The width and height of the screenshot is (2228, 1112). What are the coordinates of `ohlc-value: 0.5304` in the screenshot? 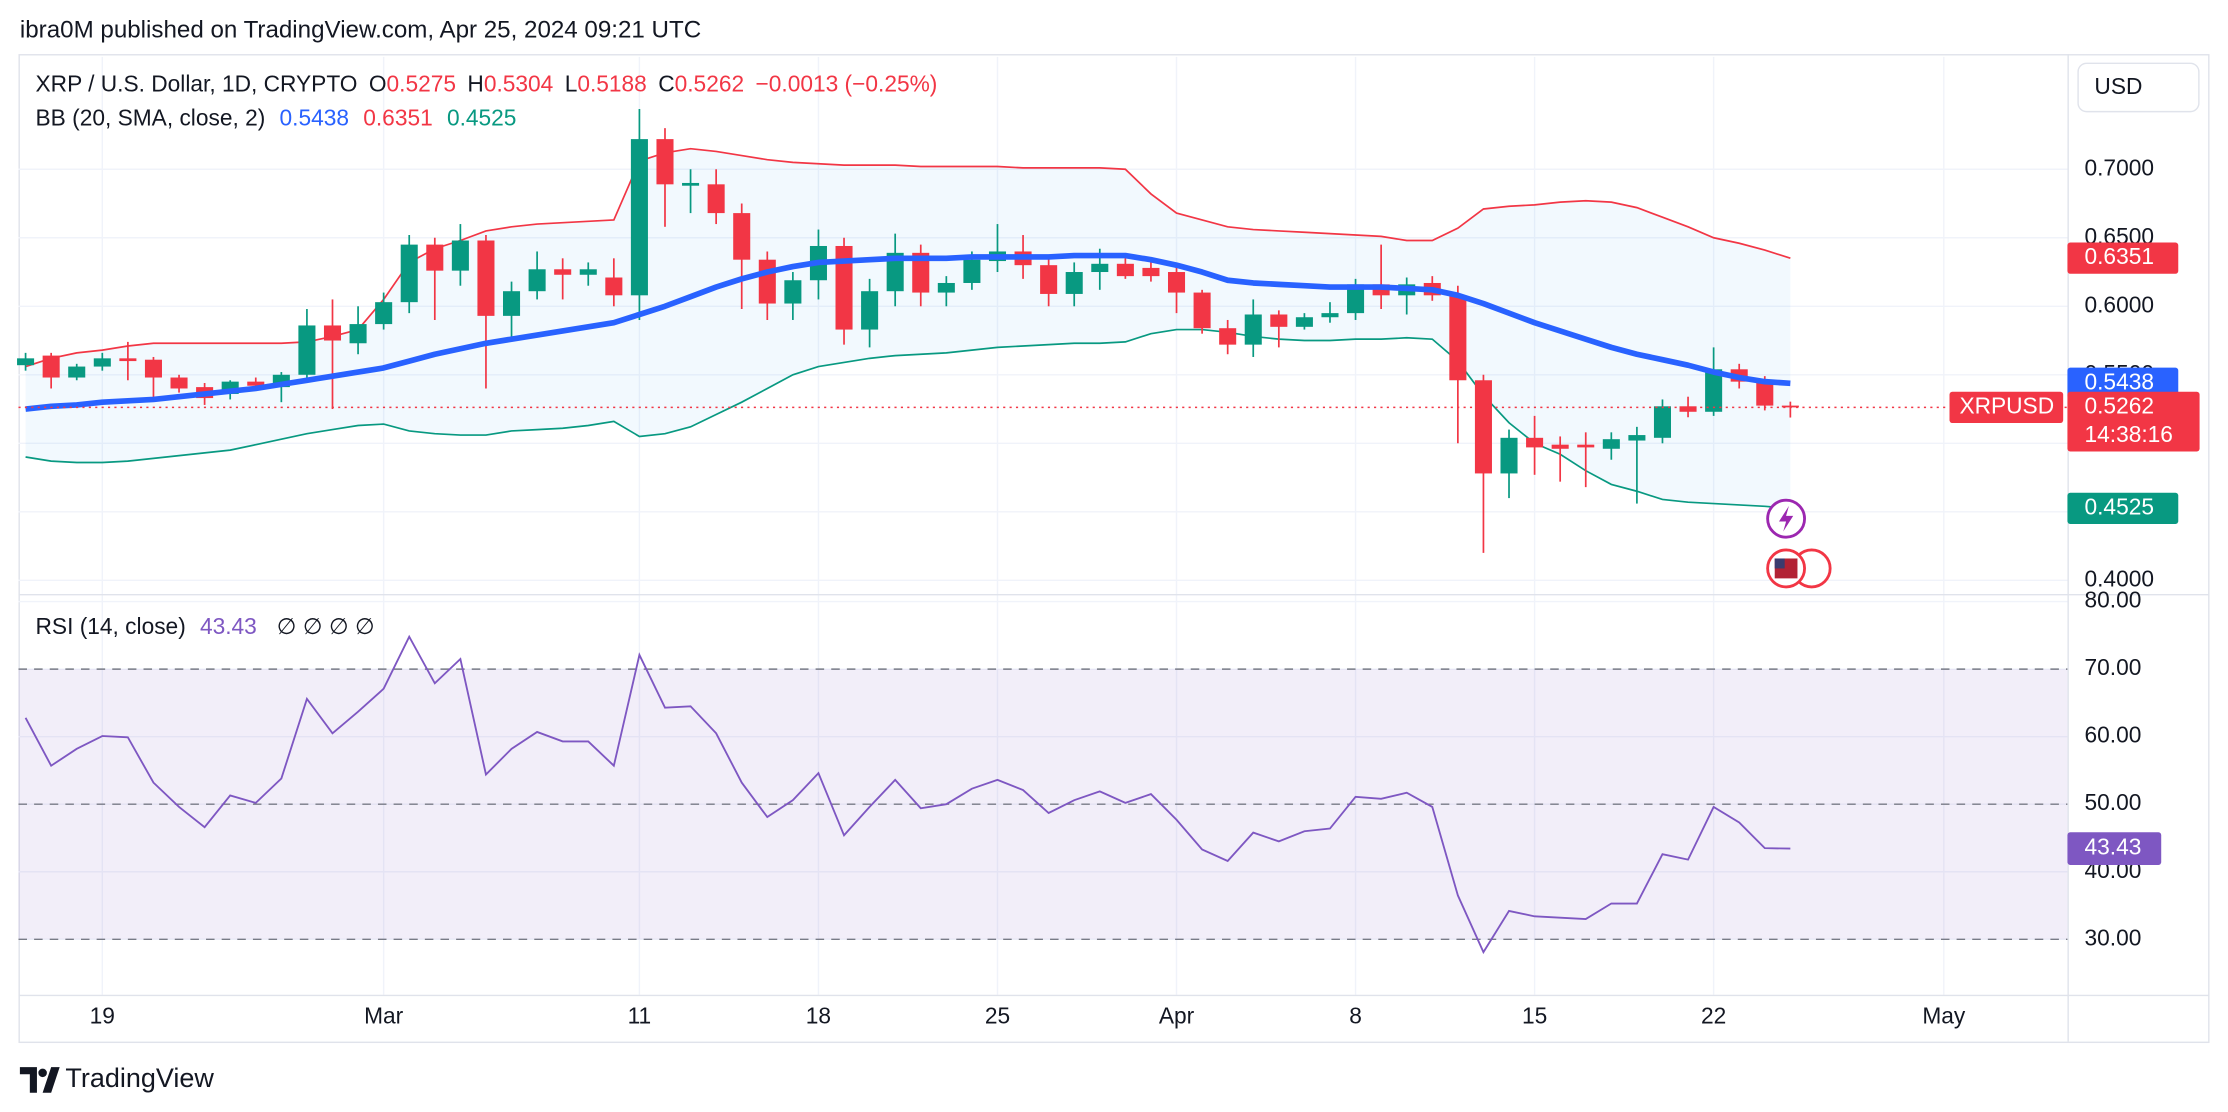 It's located at (518, 83).